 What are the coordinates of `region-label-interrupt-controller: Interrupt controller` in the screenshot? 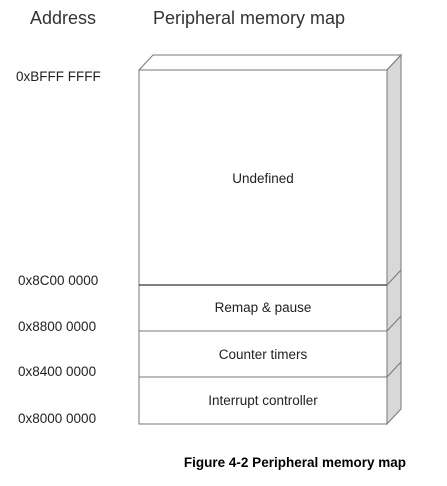 It's located at (263, 400).